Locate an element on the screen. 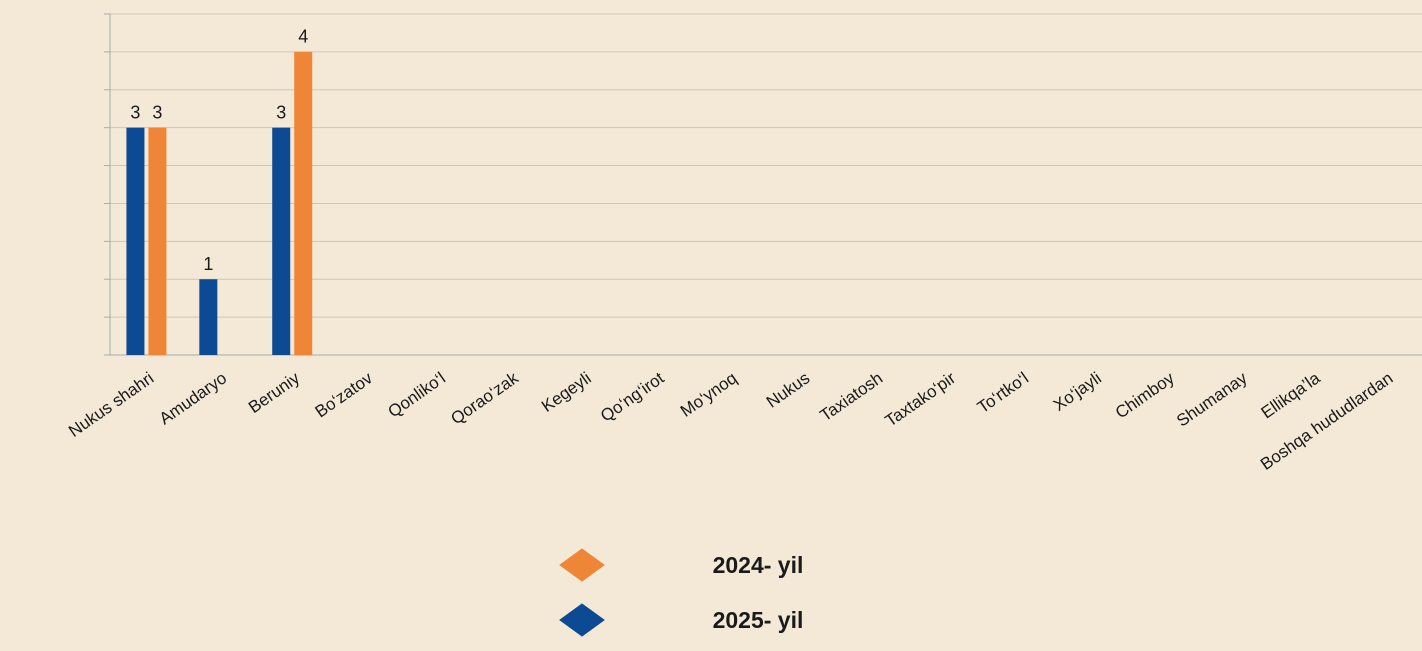  data-label: 4 is located at coordinates (303, 37).